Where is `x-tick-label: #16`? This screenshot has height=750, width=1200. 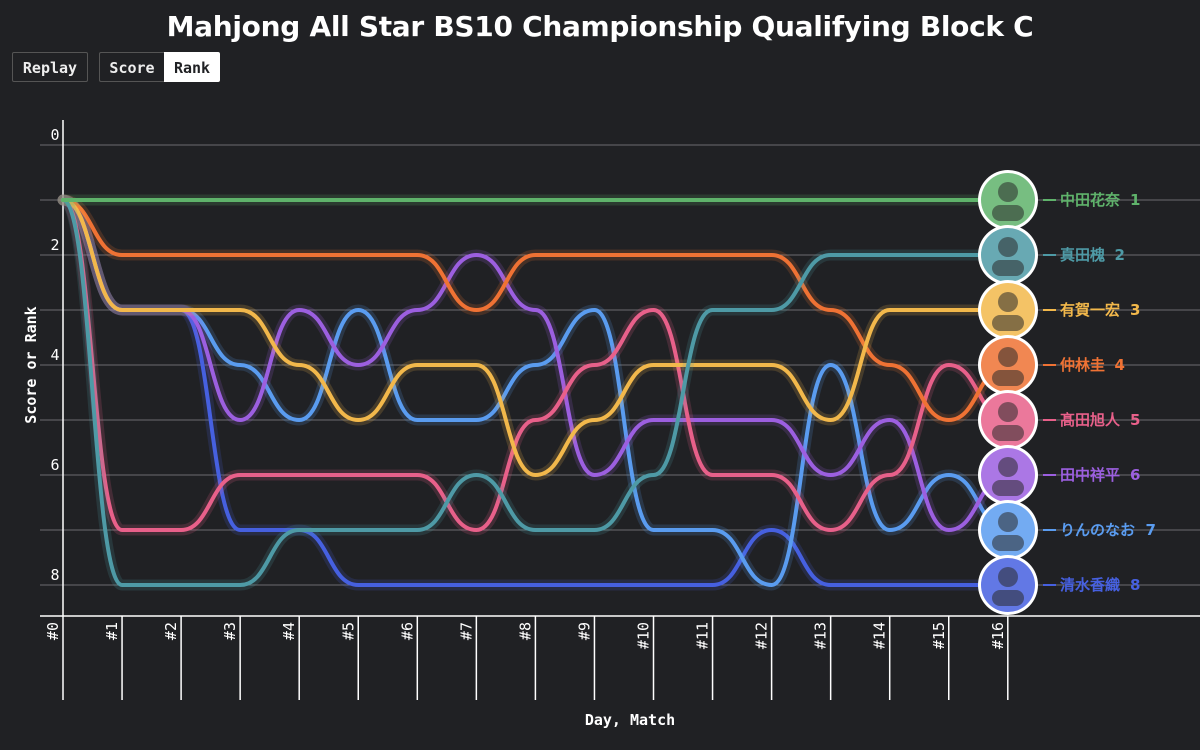
x-tick-label: #16 is located at coordinates (998, 635).